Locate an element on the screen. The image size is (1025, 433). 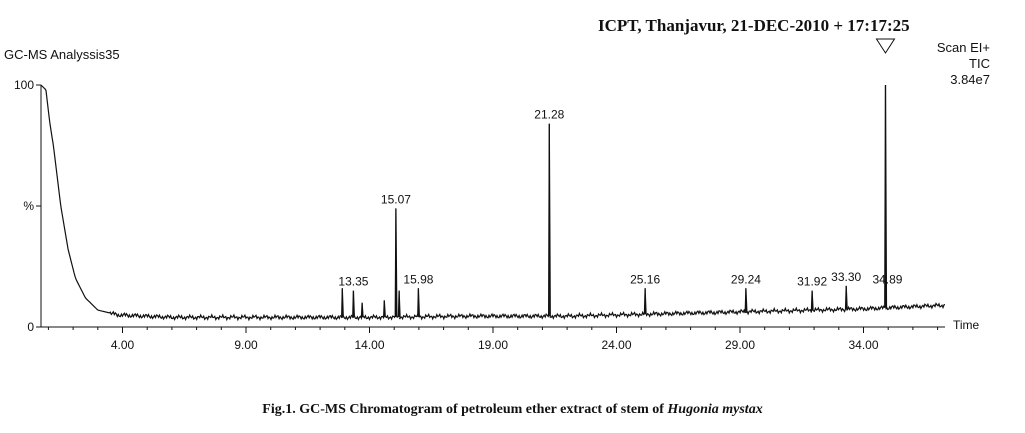
x-tick-label: 19.00 is located at coordinates (493, 345).